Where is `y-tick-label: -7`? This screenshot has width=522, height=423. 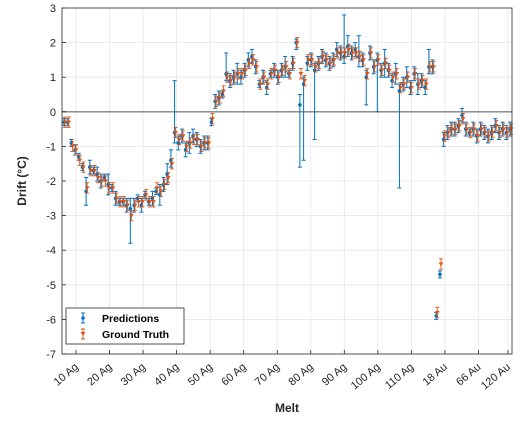 y-tick-label: -7 is located at coordinates (51, 355).